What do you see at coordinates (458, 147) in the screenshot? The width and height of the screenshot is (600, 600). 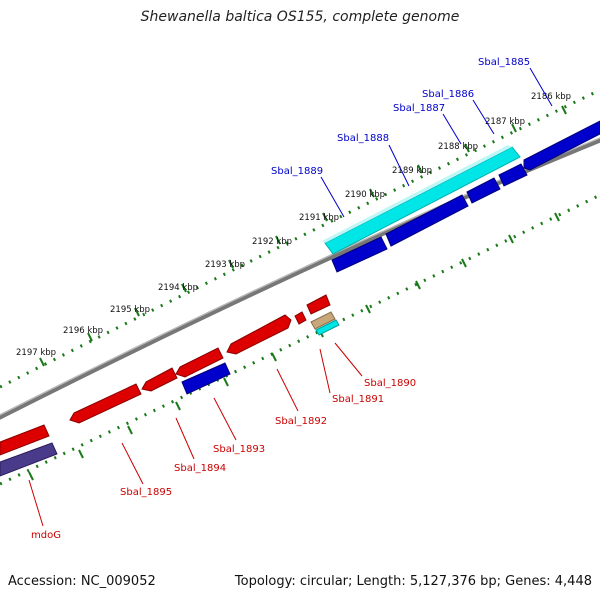 I see `kbp-label: 2188 kbp` at bounding box center [458, 147].